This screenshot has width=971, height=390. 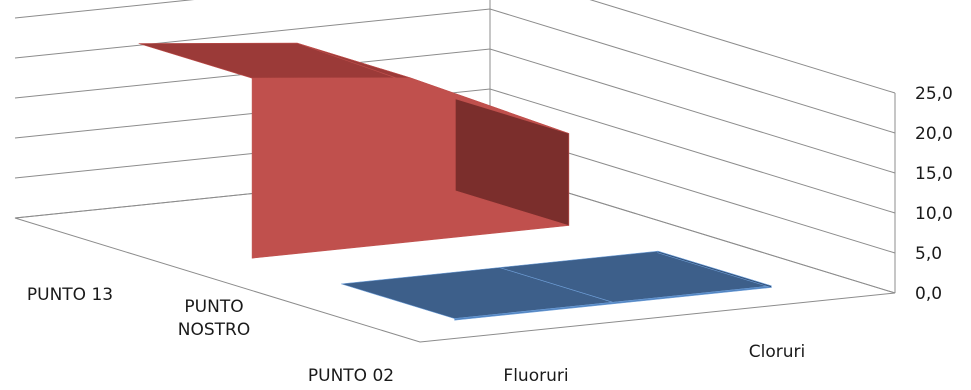 I want to click on series-label: Cloruri, so click(x=777, y=352).